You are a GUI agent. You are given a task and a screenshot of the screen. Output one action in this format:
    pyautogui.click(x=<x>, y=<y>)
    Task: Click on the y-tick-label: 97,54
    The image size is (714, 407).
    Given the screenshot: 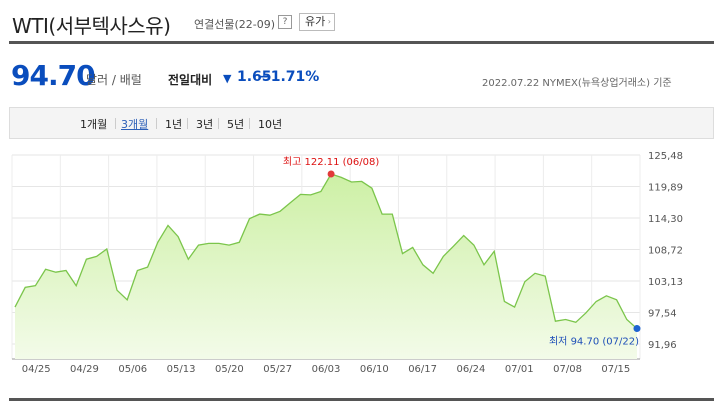 What is the action you would take?
    pyautogui.click(x=662, y=314)
    